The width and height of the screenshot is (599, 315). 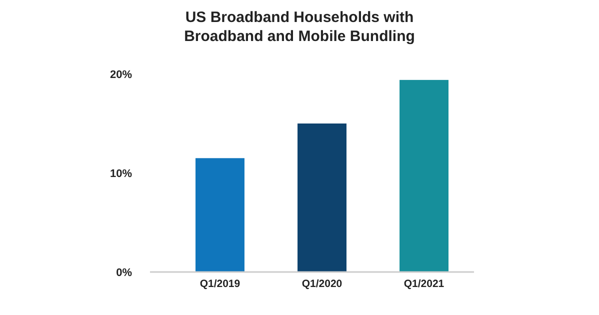 What do you see at coordinates (124, 272) in the screenshot?
I see `y-tick-label: 0%` at bounding box center [124, 272].